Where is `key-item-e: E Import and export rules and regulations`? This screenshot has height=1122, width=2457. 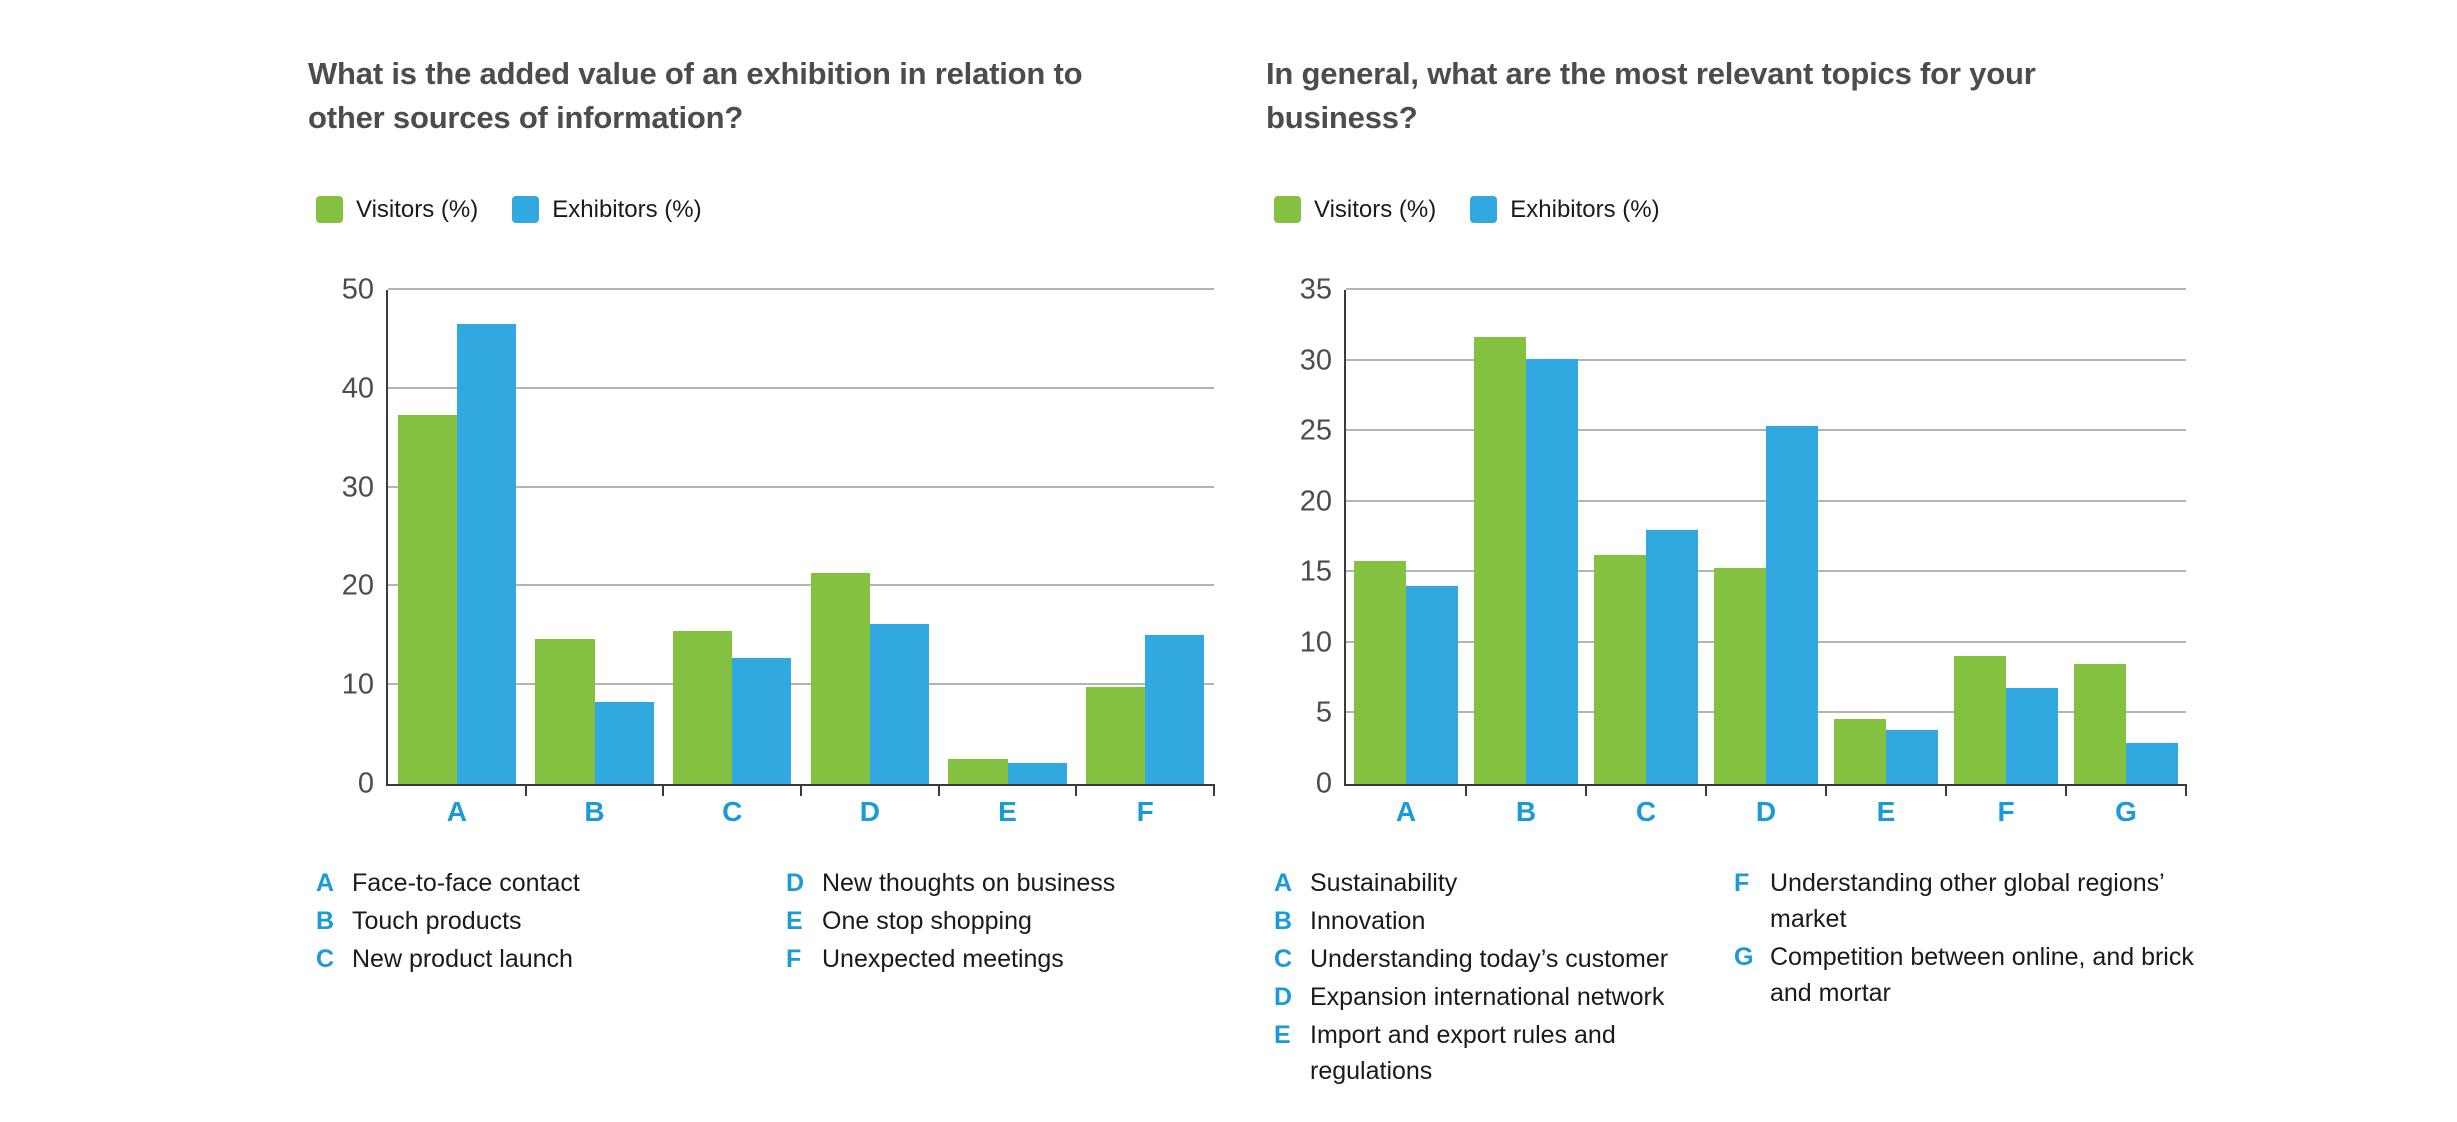 key-item-e: E Import and export rules and regulations is located at coordinates (1504, 1053).